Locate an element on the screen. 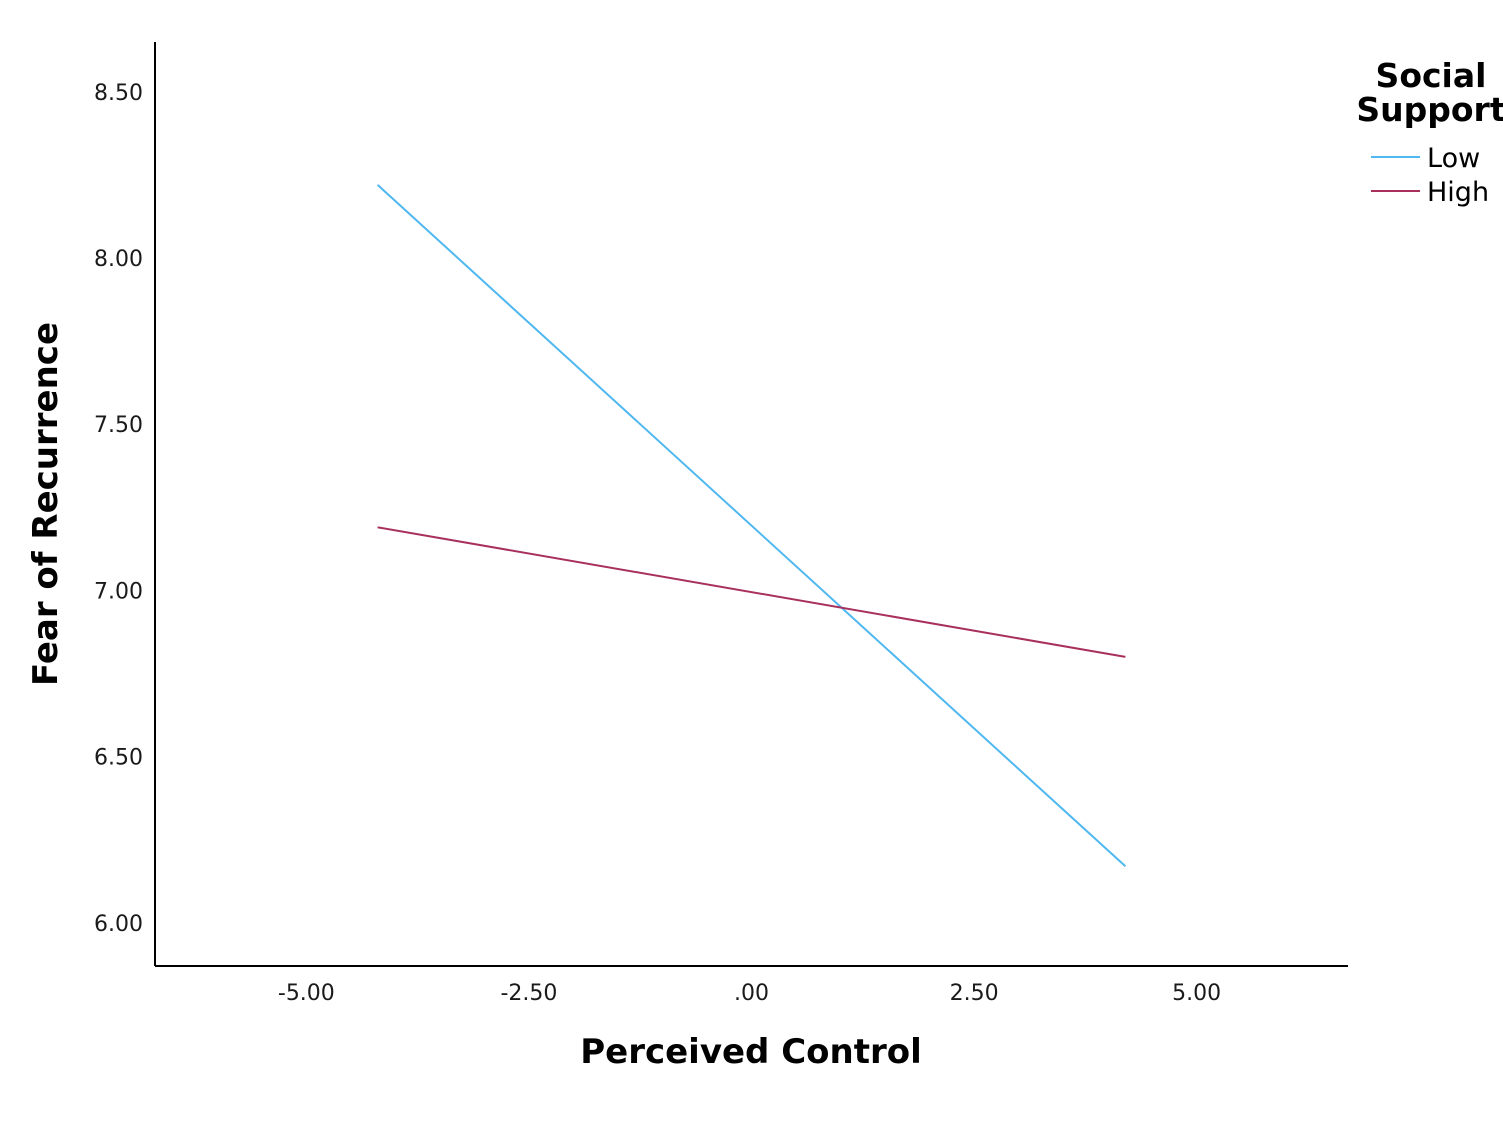 This screenshot has height=1132, width=1503. x-axis-title: Perceived Control is located at coordinates (751, 1052).